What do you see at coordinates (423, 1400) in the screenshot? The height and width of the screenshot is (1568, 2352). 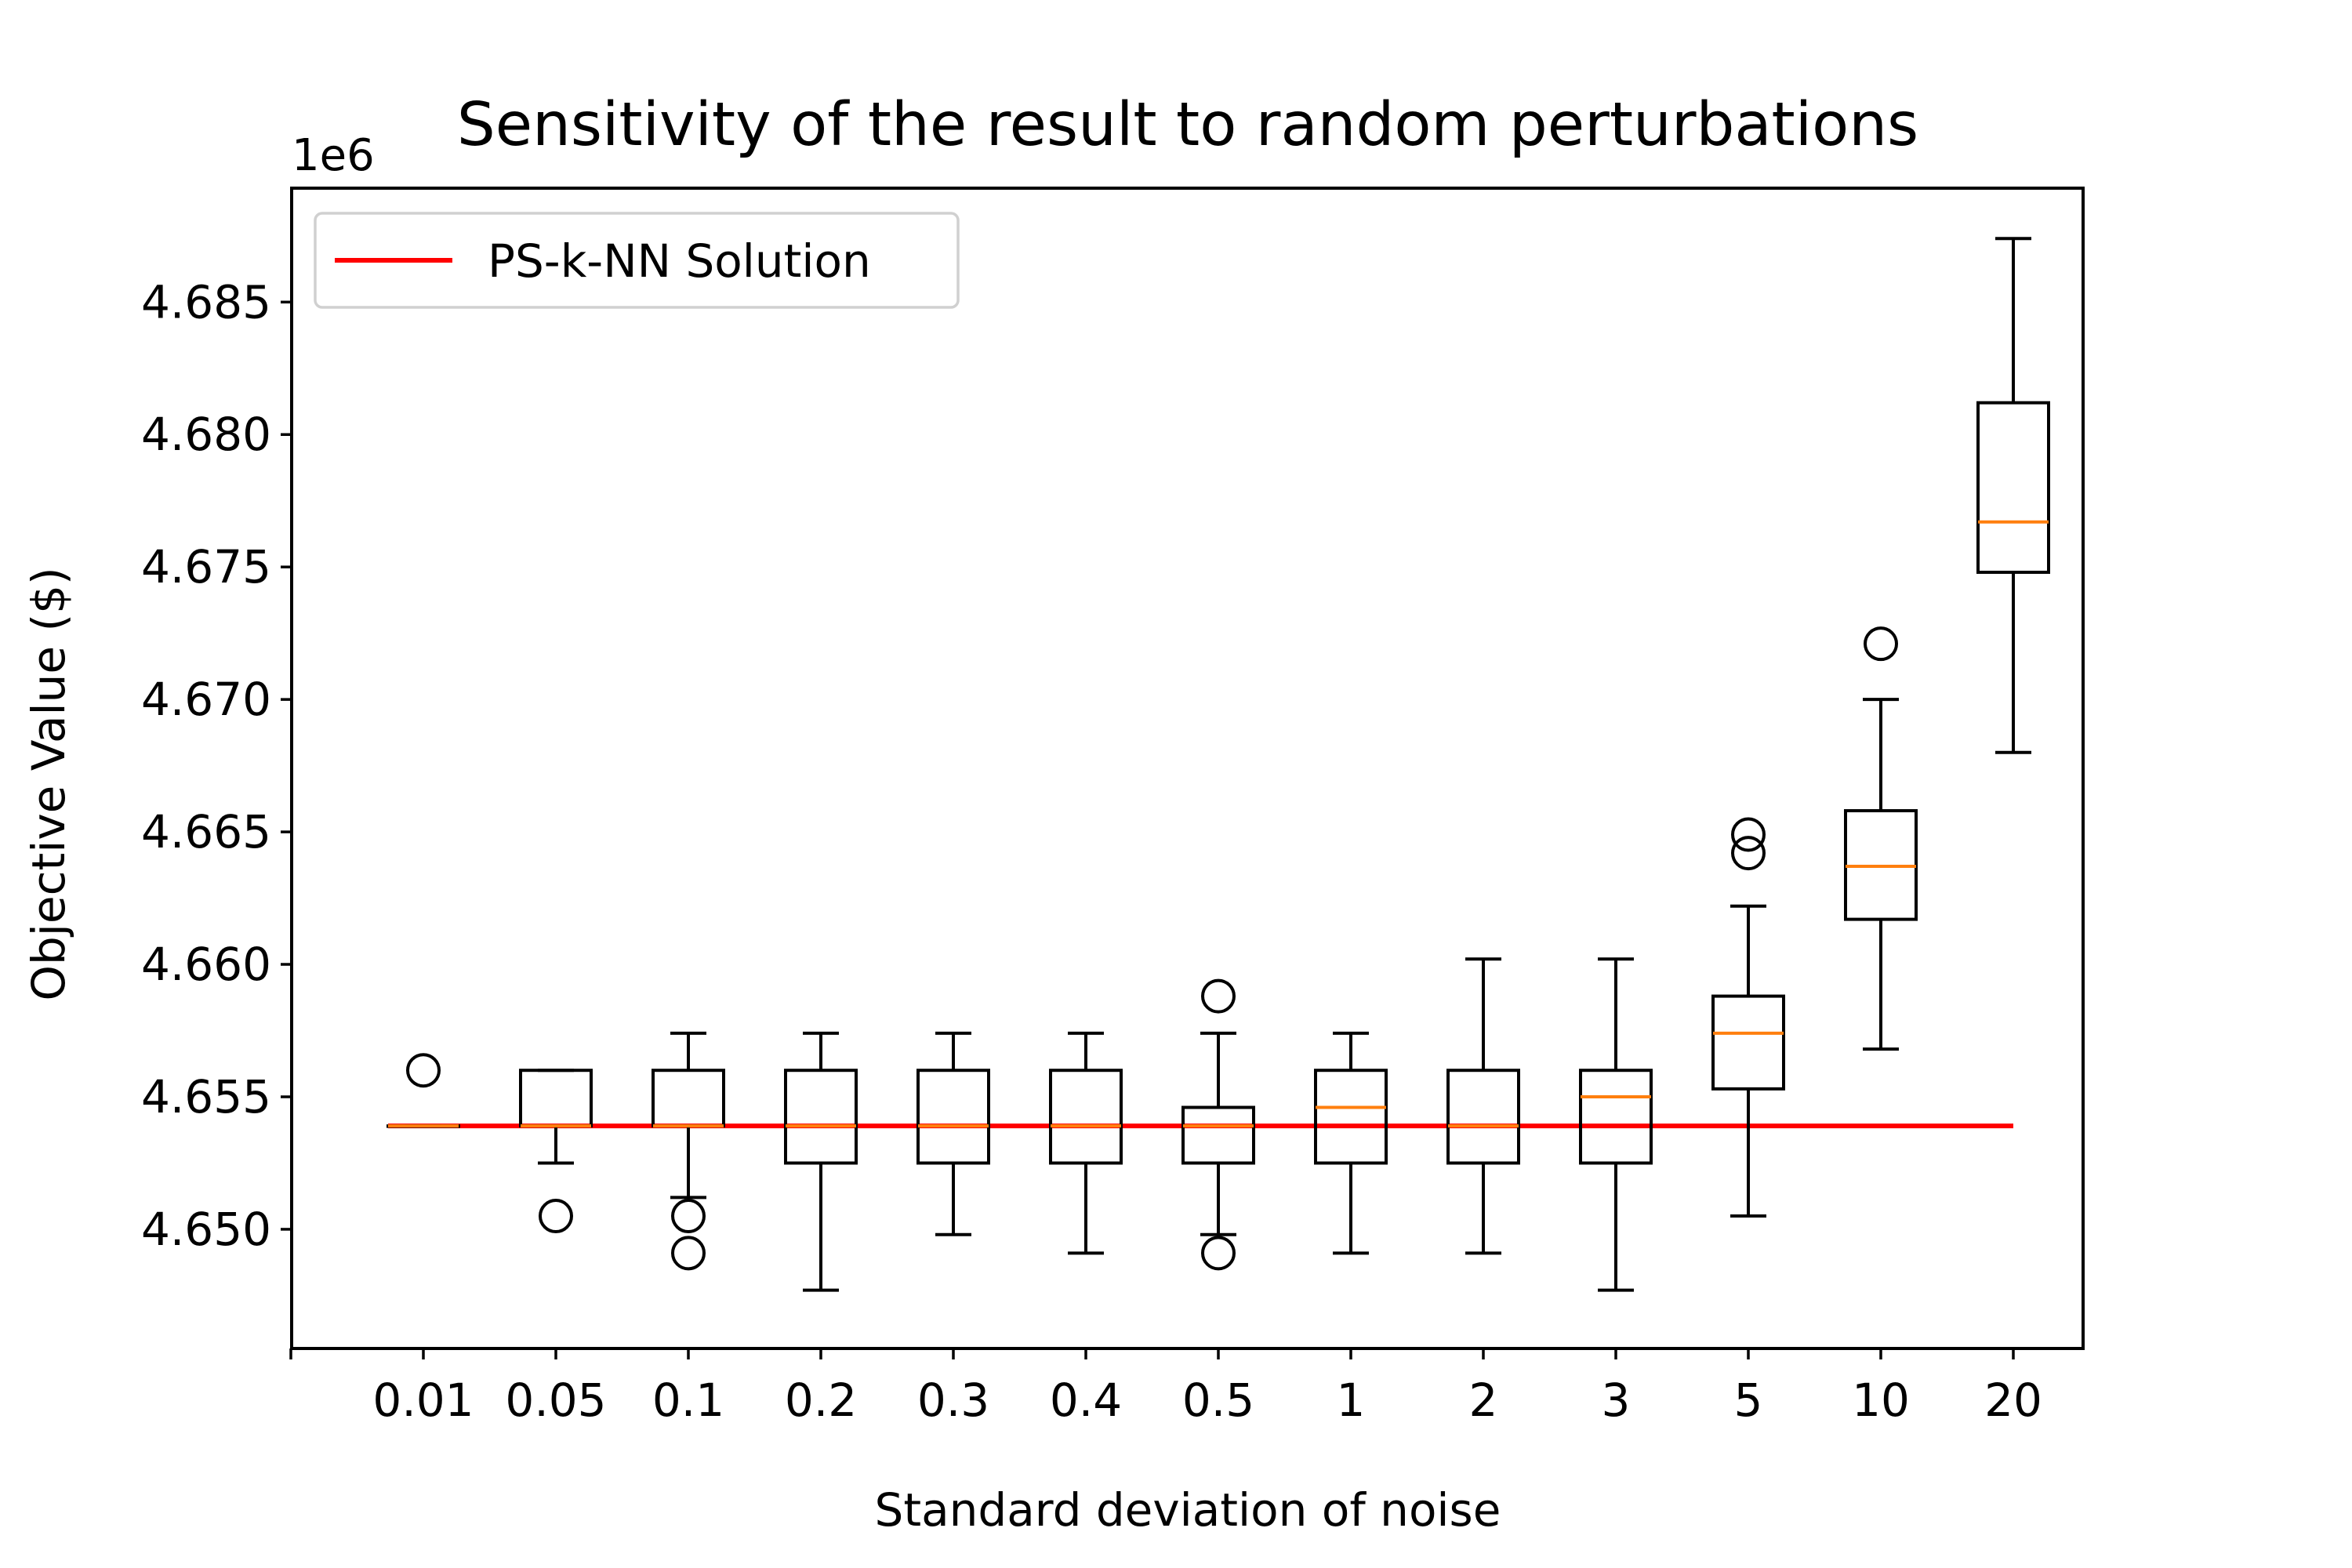 I see `x-tick-label: 0.01` at bounding box center [423, 1400].